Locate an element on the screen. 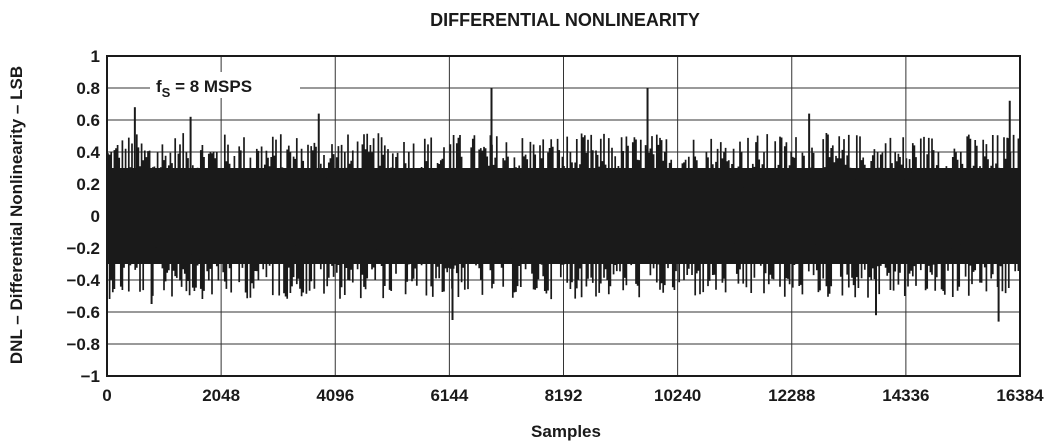 This screenshot has width=1047, height=445. x-tick-label: 2048 is located at coordinates (221, 395).